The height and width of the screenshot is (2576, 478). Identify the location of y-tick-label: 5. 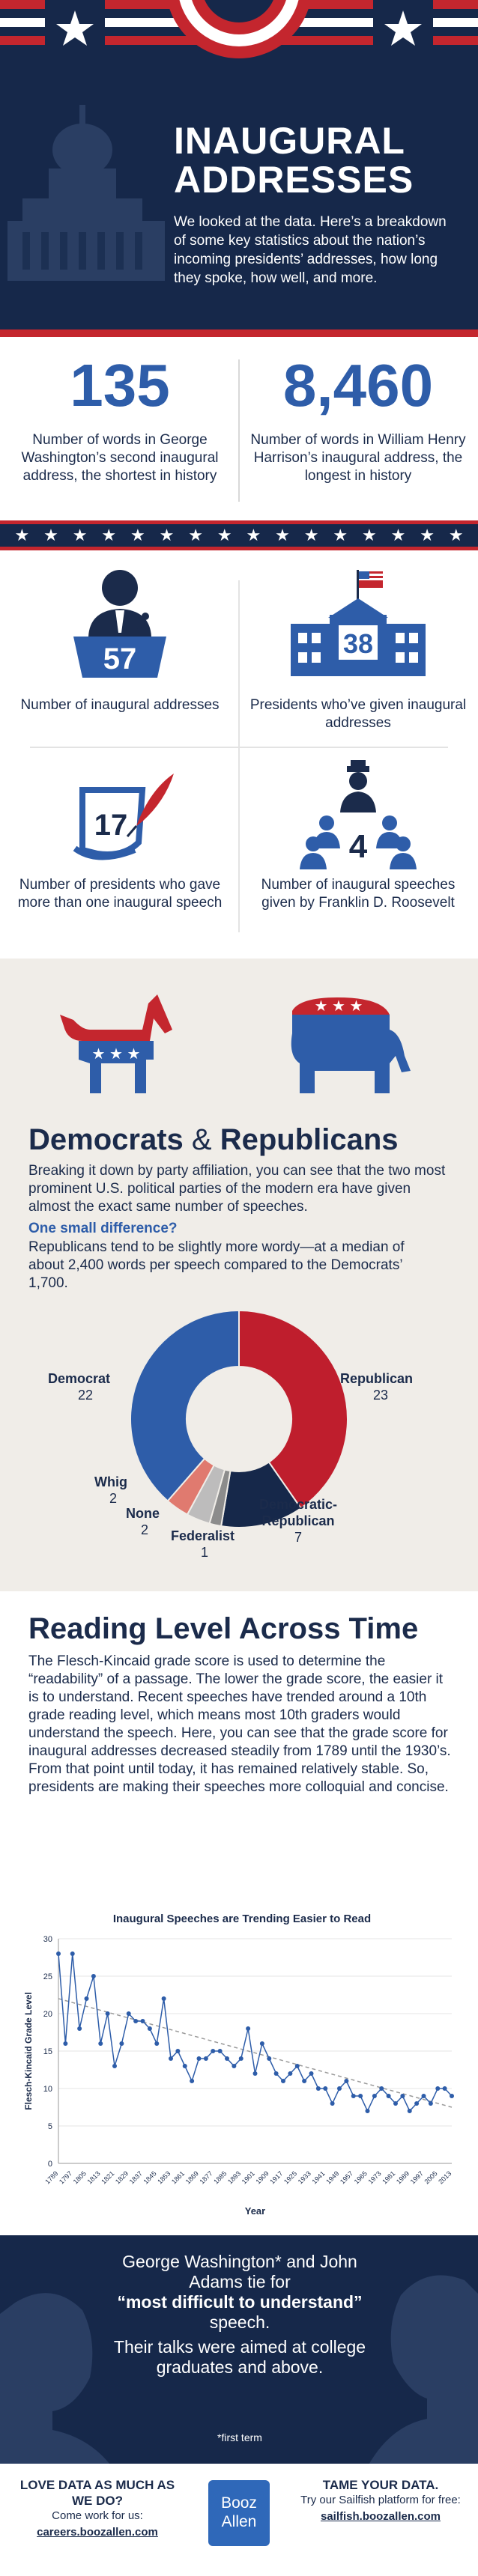
(50, 2126).